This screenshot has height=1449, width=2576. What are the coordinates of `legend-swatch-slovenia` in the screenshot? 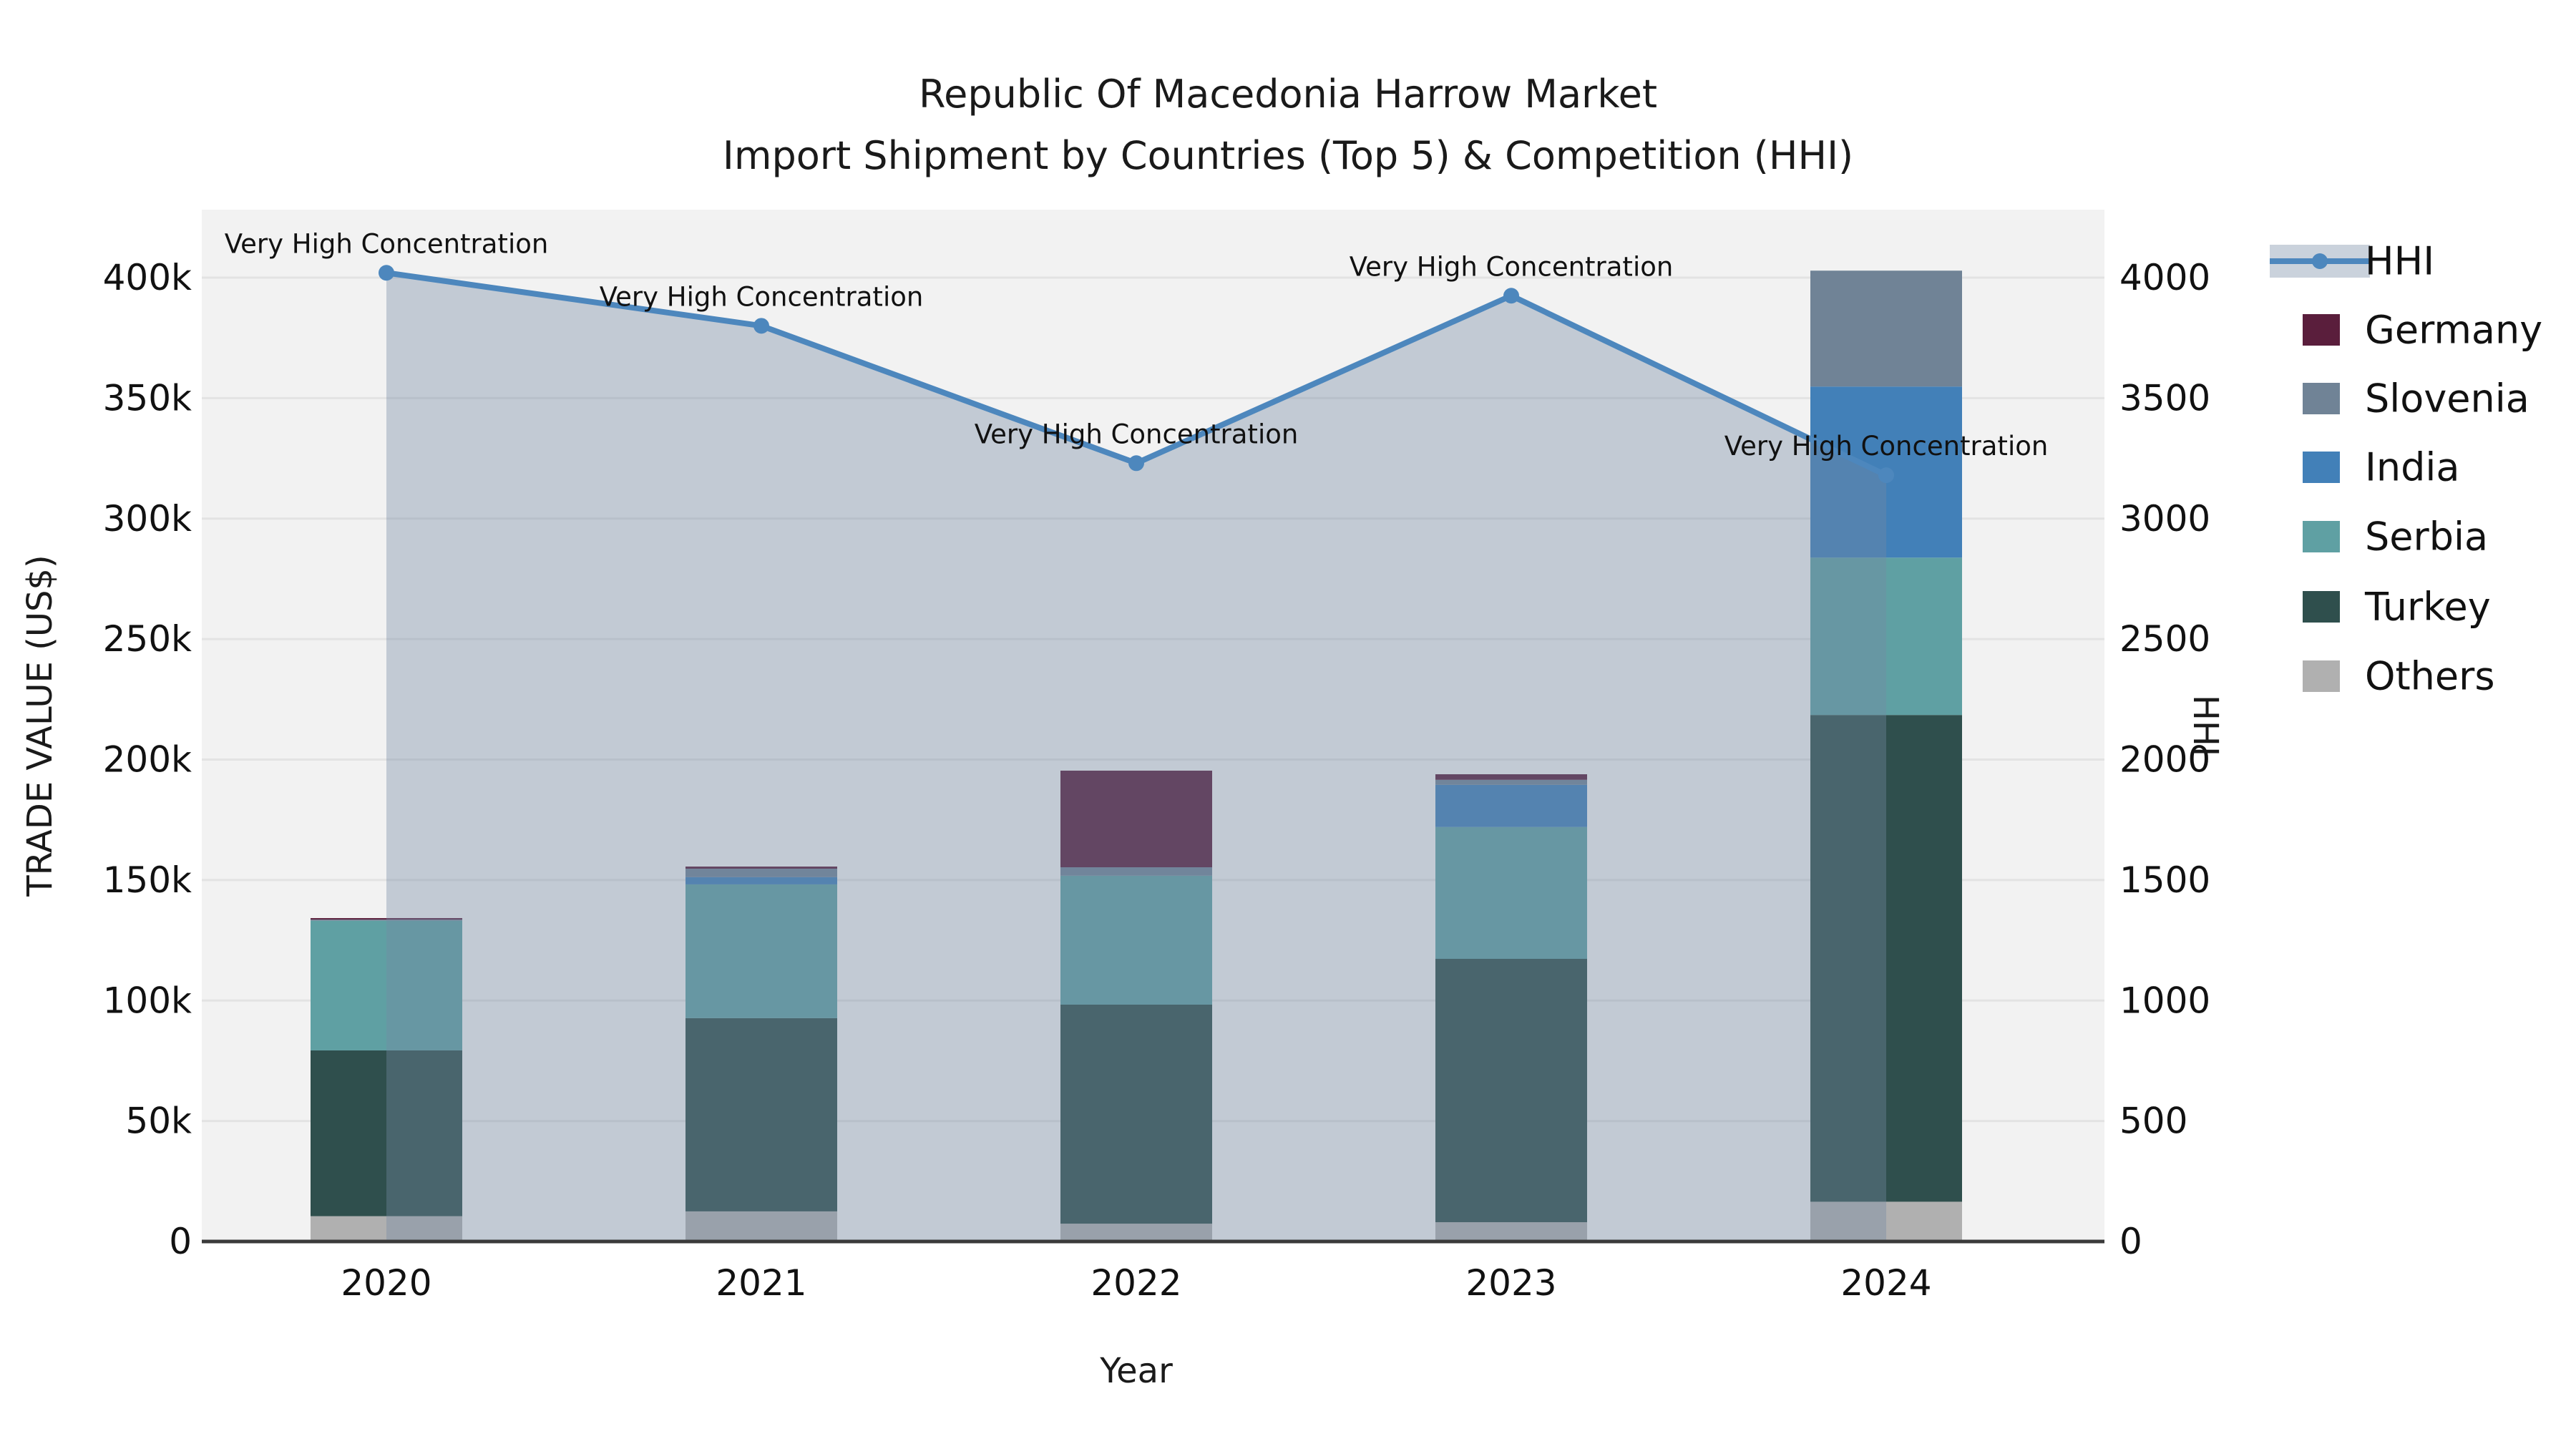 It's located at (2321, 398).